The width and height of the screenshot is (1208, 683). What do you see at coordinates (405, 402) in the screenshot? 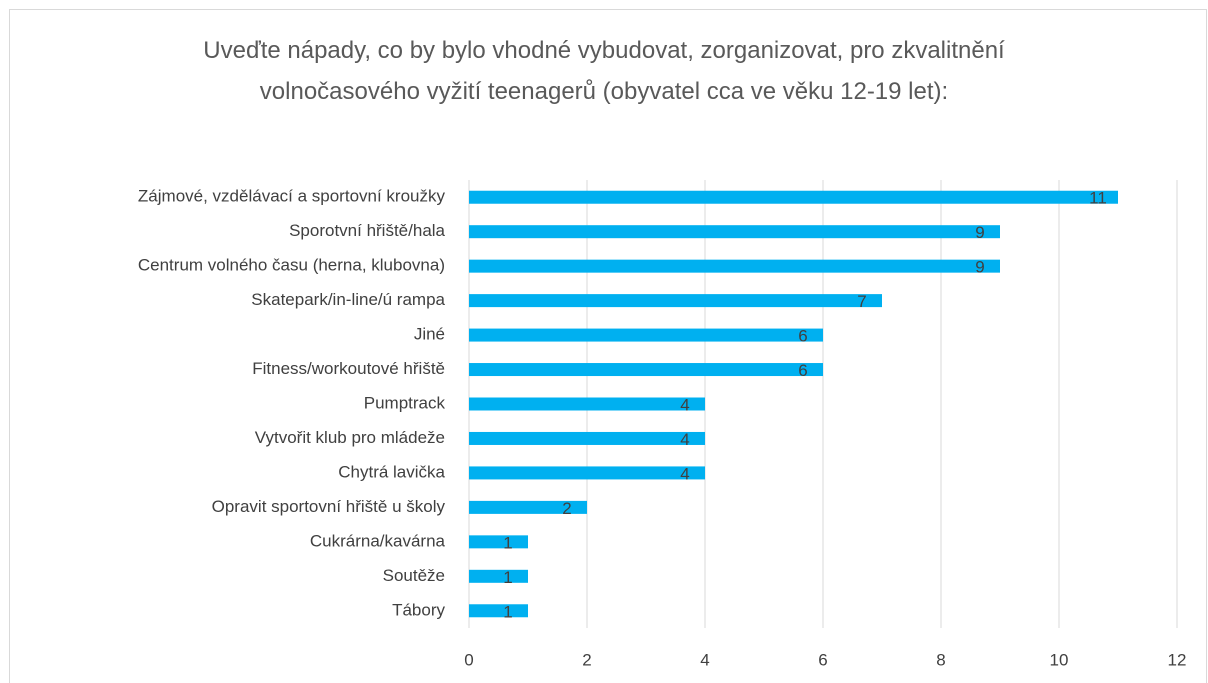
I see `y-tick-label: Pumptrack` at bounding box center [405, 402].